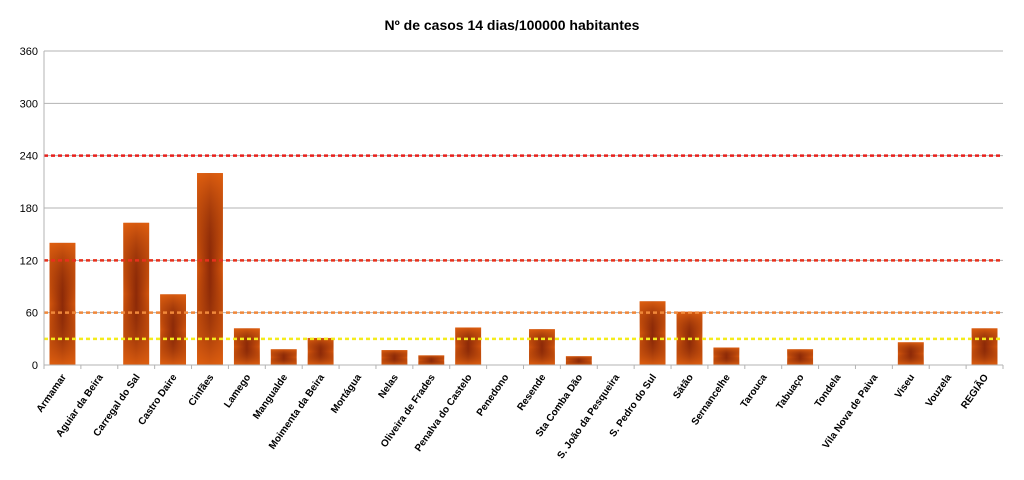 This screenshot has height=480, width=1024. I want to click on x-tick-label-22: Tondela, so click(828, 390).